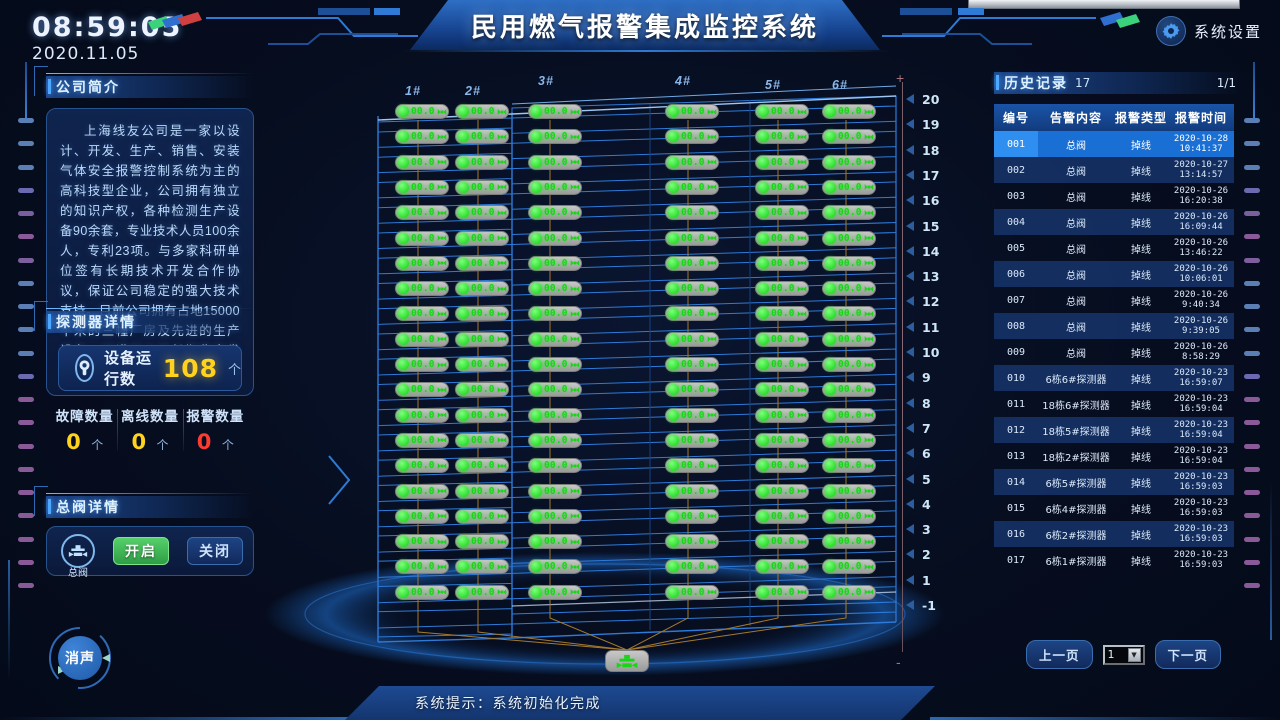 The width and height of the screenshot is (1280, 720). What do you see at coordinates (1114, 248) in the screenshot?
I see `table-row: 005 总阀 掉线 2020-10-26 13:46:22` at bounding box center [1114, 248].